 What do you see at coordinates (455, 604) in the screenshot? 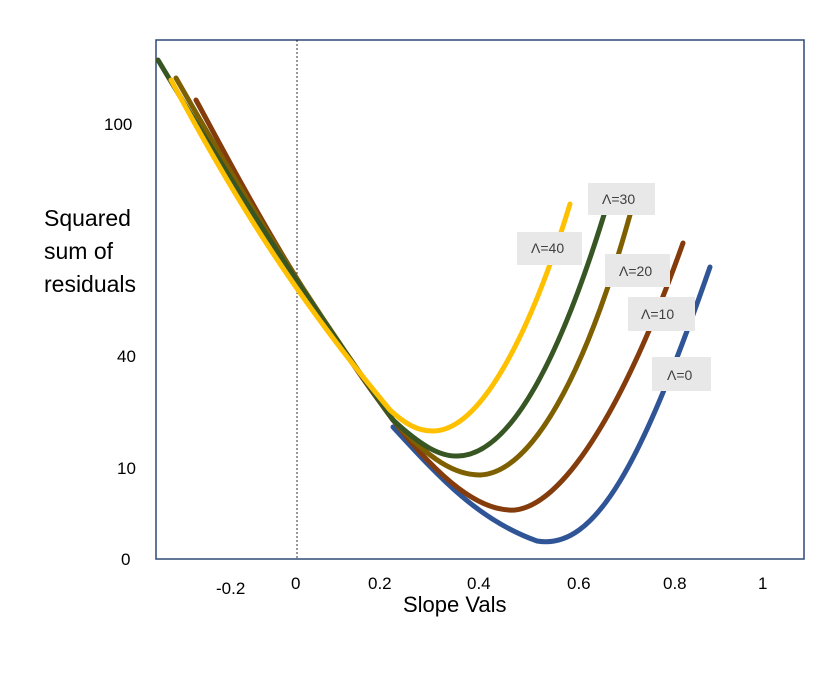
I see `x-axis-title: Slope Vals` at bounding box center [455, 604].